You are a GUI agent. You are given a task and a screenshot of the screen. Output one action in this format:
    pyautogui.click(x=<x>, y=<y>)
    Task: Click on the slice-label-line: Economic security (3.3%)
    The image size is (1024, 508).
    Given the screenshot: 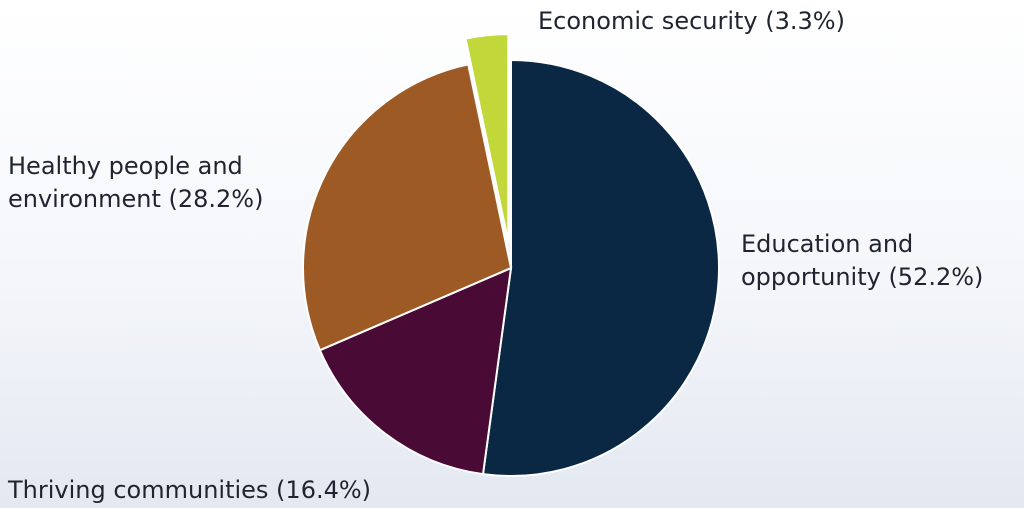 What is the action you would take?
    pyautogui.click(x=691, y=21)
    